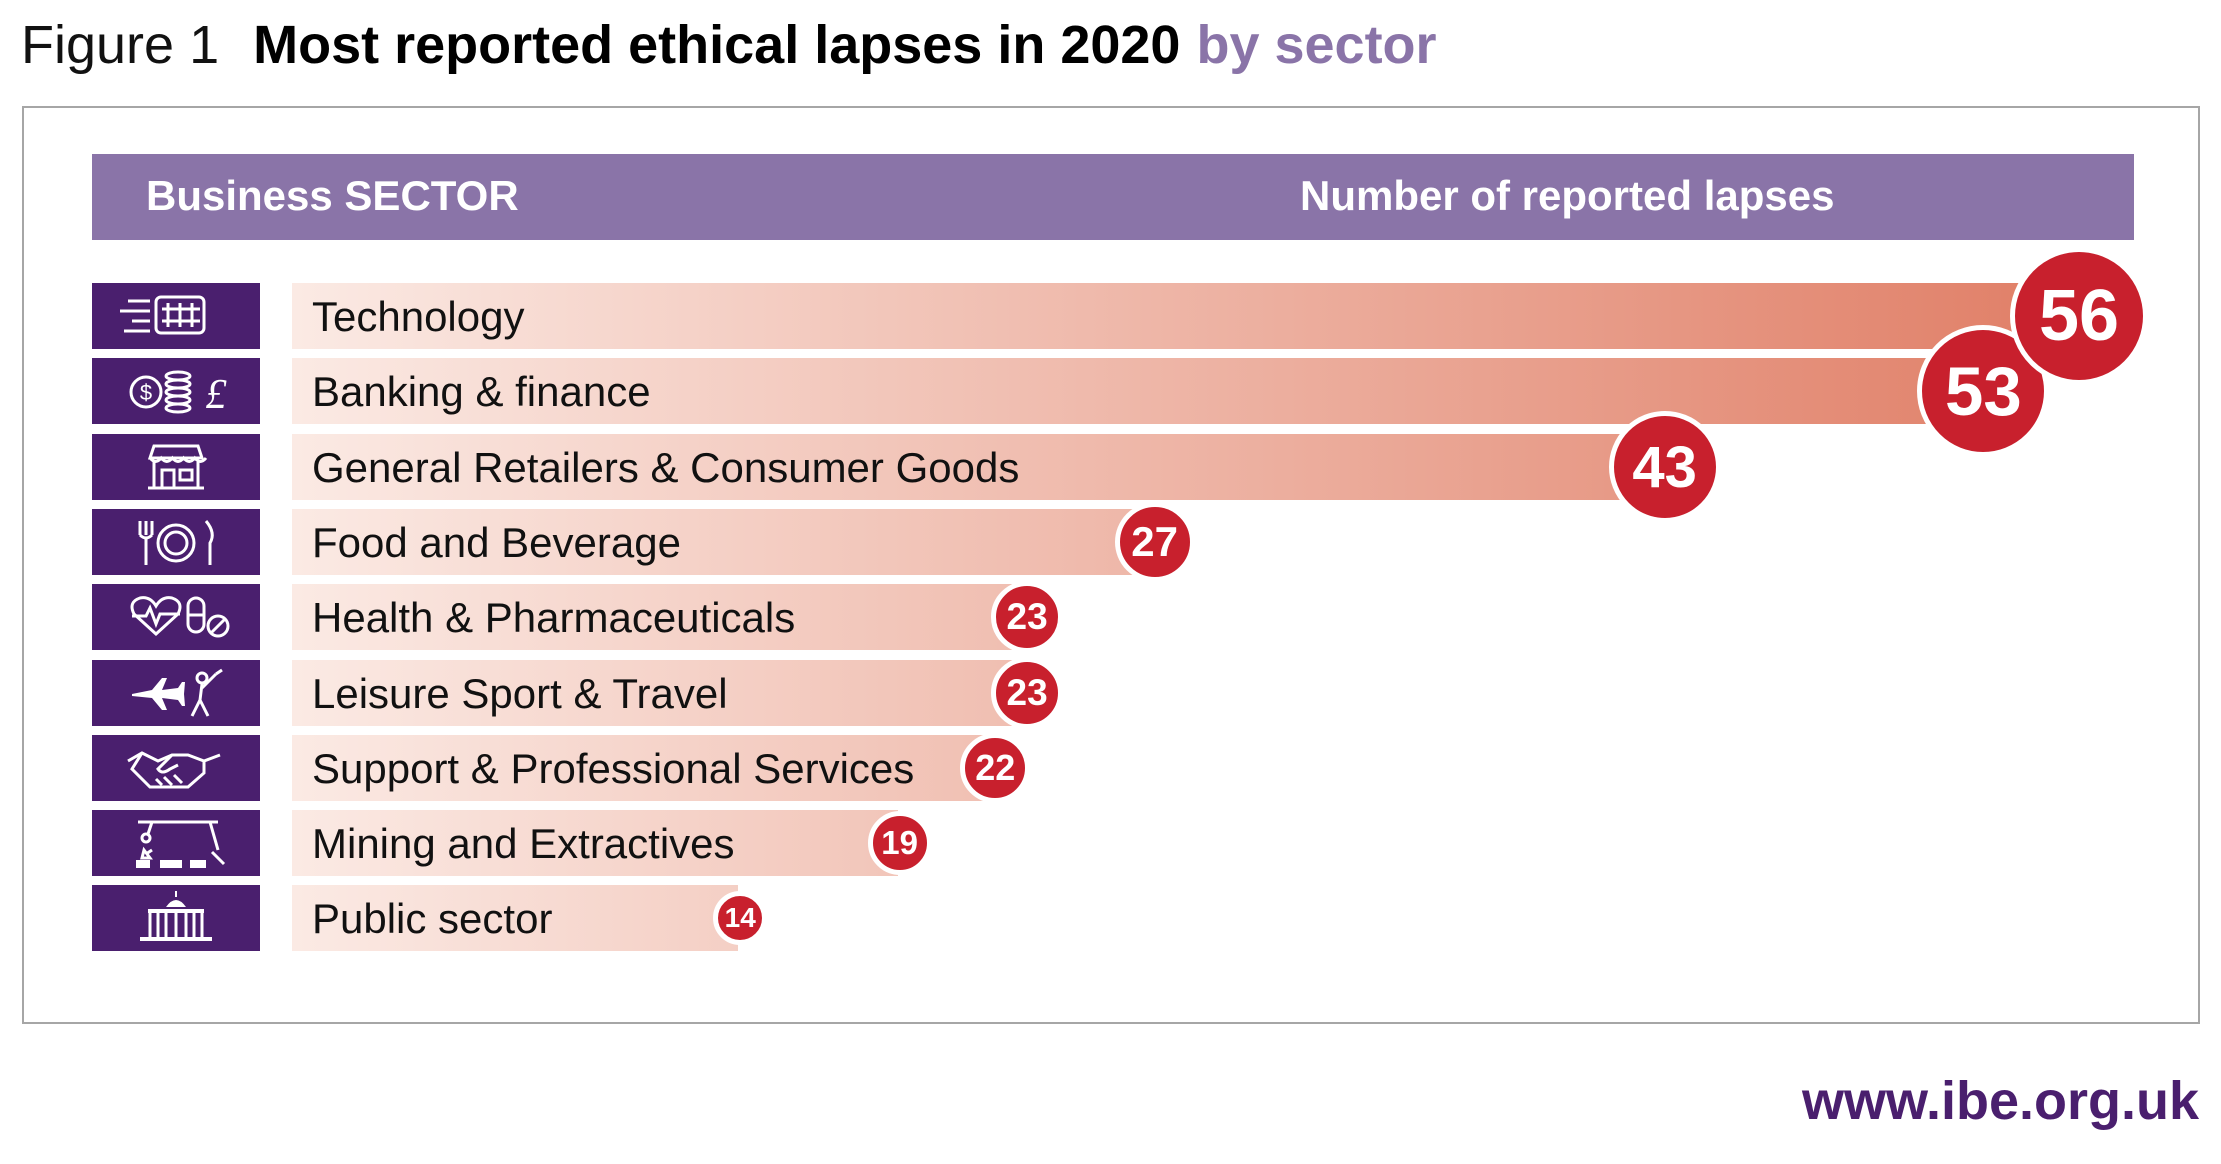 The height and width of the screenshot is (1164, 2221). Describe the element at coordinates (717, 45) in the screenshot. I see `figure-title: Most reported ethical lapses in 2020` at that location.